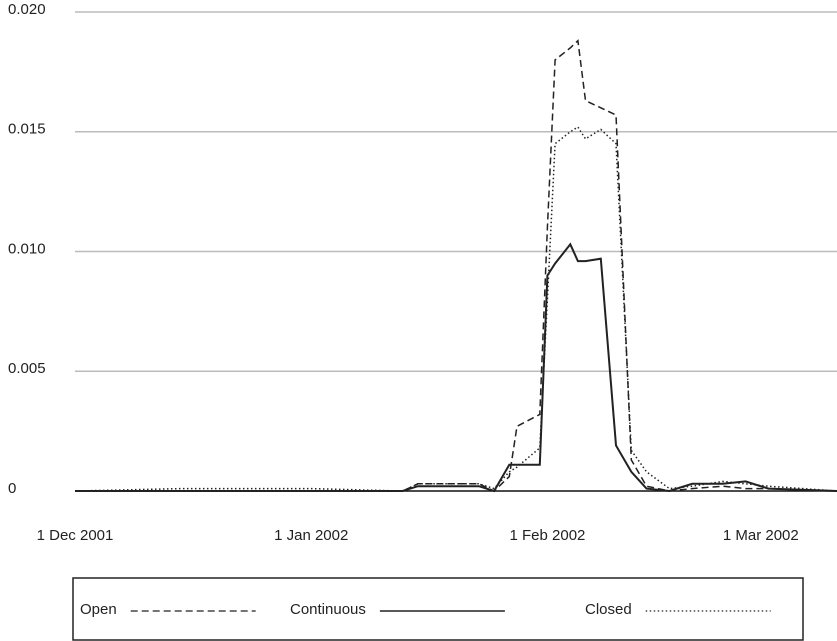 This screenshot has width=837, height=641. What do you see at coordinates (27, 9) in the screenshot?
I see `y-tick-label: 0.020` at bounding box center [27, 9].